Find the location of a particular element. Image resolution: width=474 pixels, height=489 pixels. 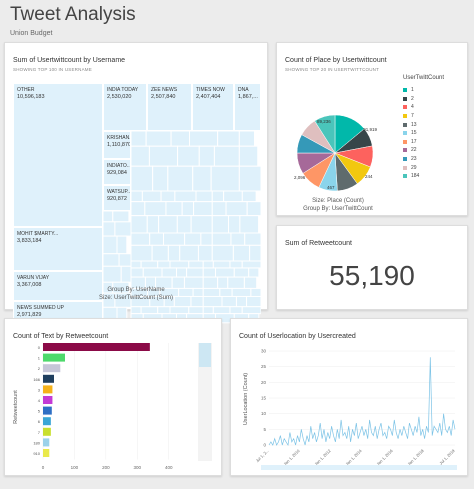

bar-scrollbar is located at coordinates (205, 402).